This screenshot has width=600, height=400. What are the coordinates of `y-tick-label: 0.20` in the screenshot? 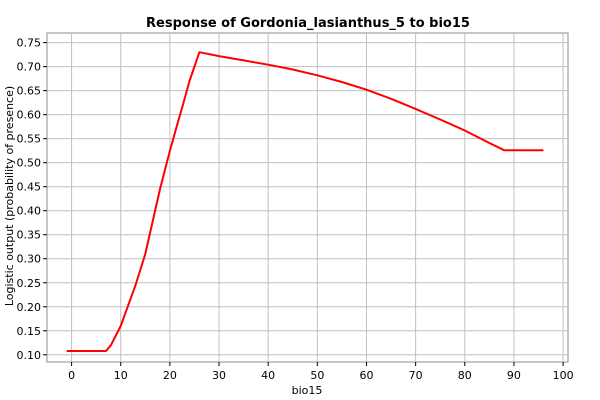 It's located at (29, 307).